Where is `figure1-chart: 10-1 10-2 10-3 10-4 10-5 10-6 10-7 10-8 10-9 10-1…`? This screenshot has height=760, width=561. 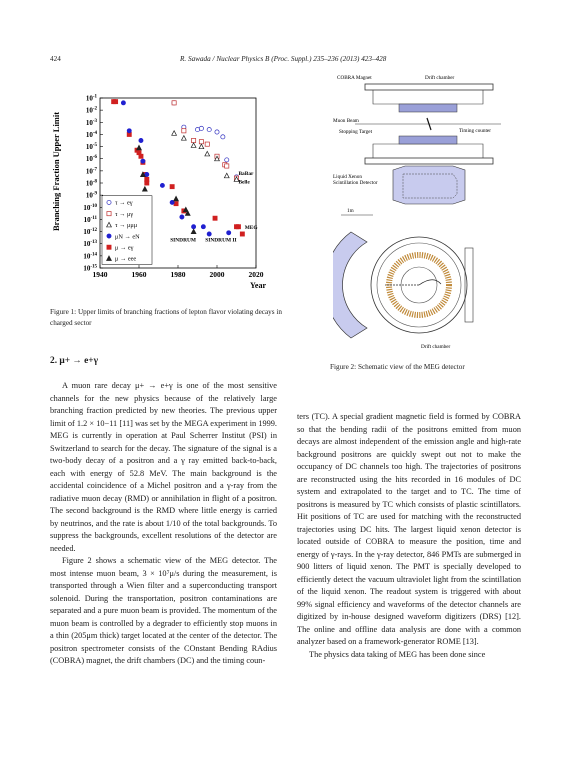 figure1-chart: 10-1 10-2 10-3 10-4 10-5 10-6 10-7 10-8 10-9 10-1… is located at coordinates (158, 193).